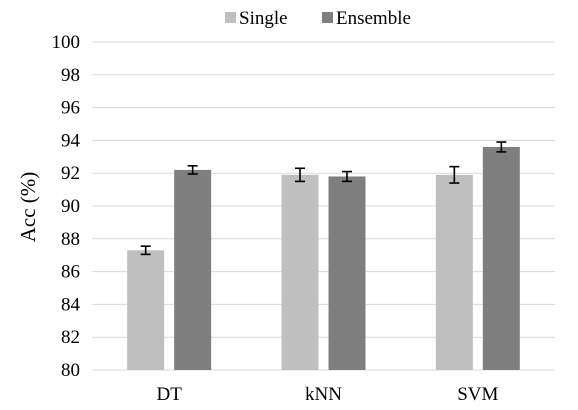 Image resolution: width=578 pixels, height=410 pixels. I want to click on y-tick-label: 92, so click(70, 173).